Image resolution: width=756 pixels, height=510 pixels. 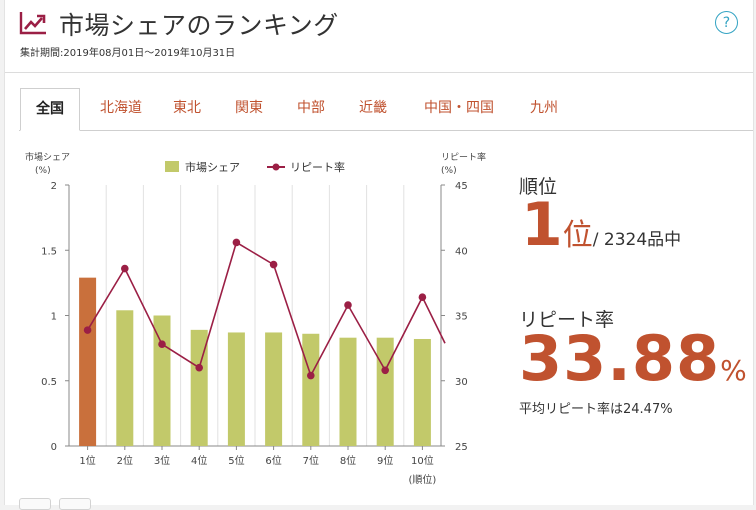 What do you see at coordinates (538, 187) in the screenshot?
I see `rank-label: 順位` at bounding box center [538, 187].